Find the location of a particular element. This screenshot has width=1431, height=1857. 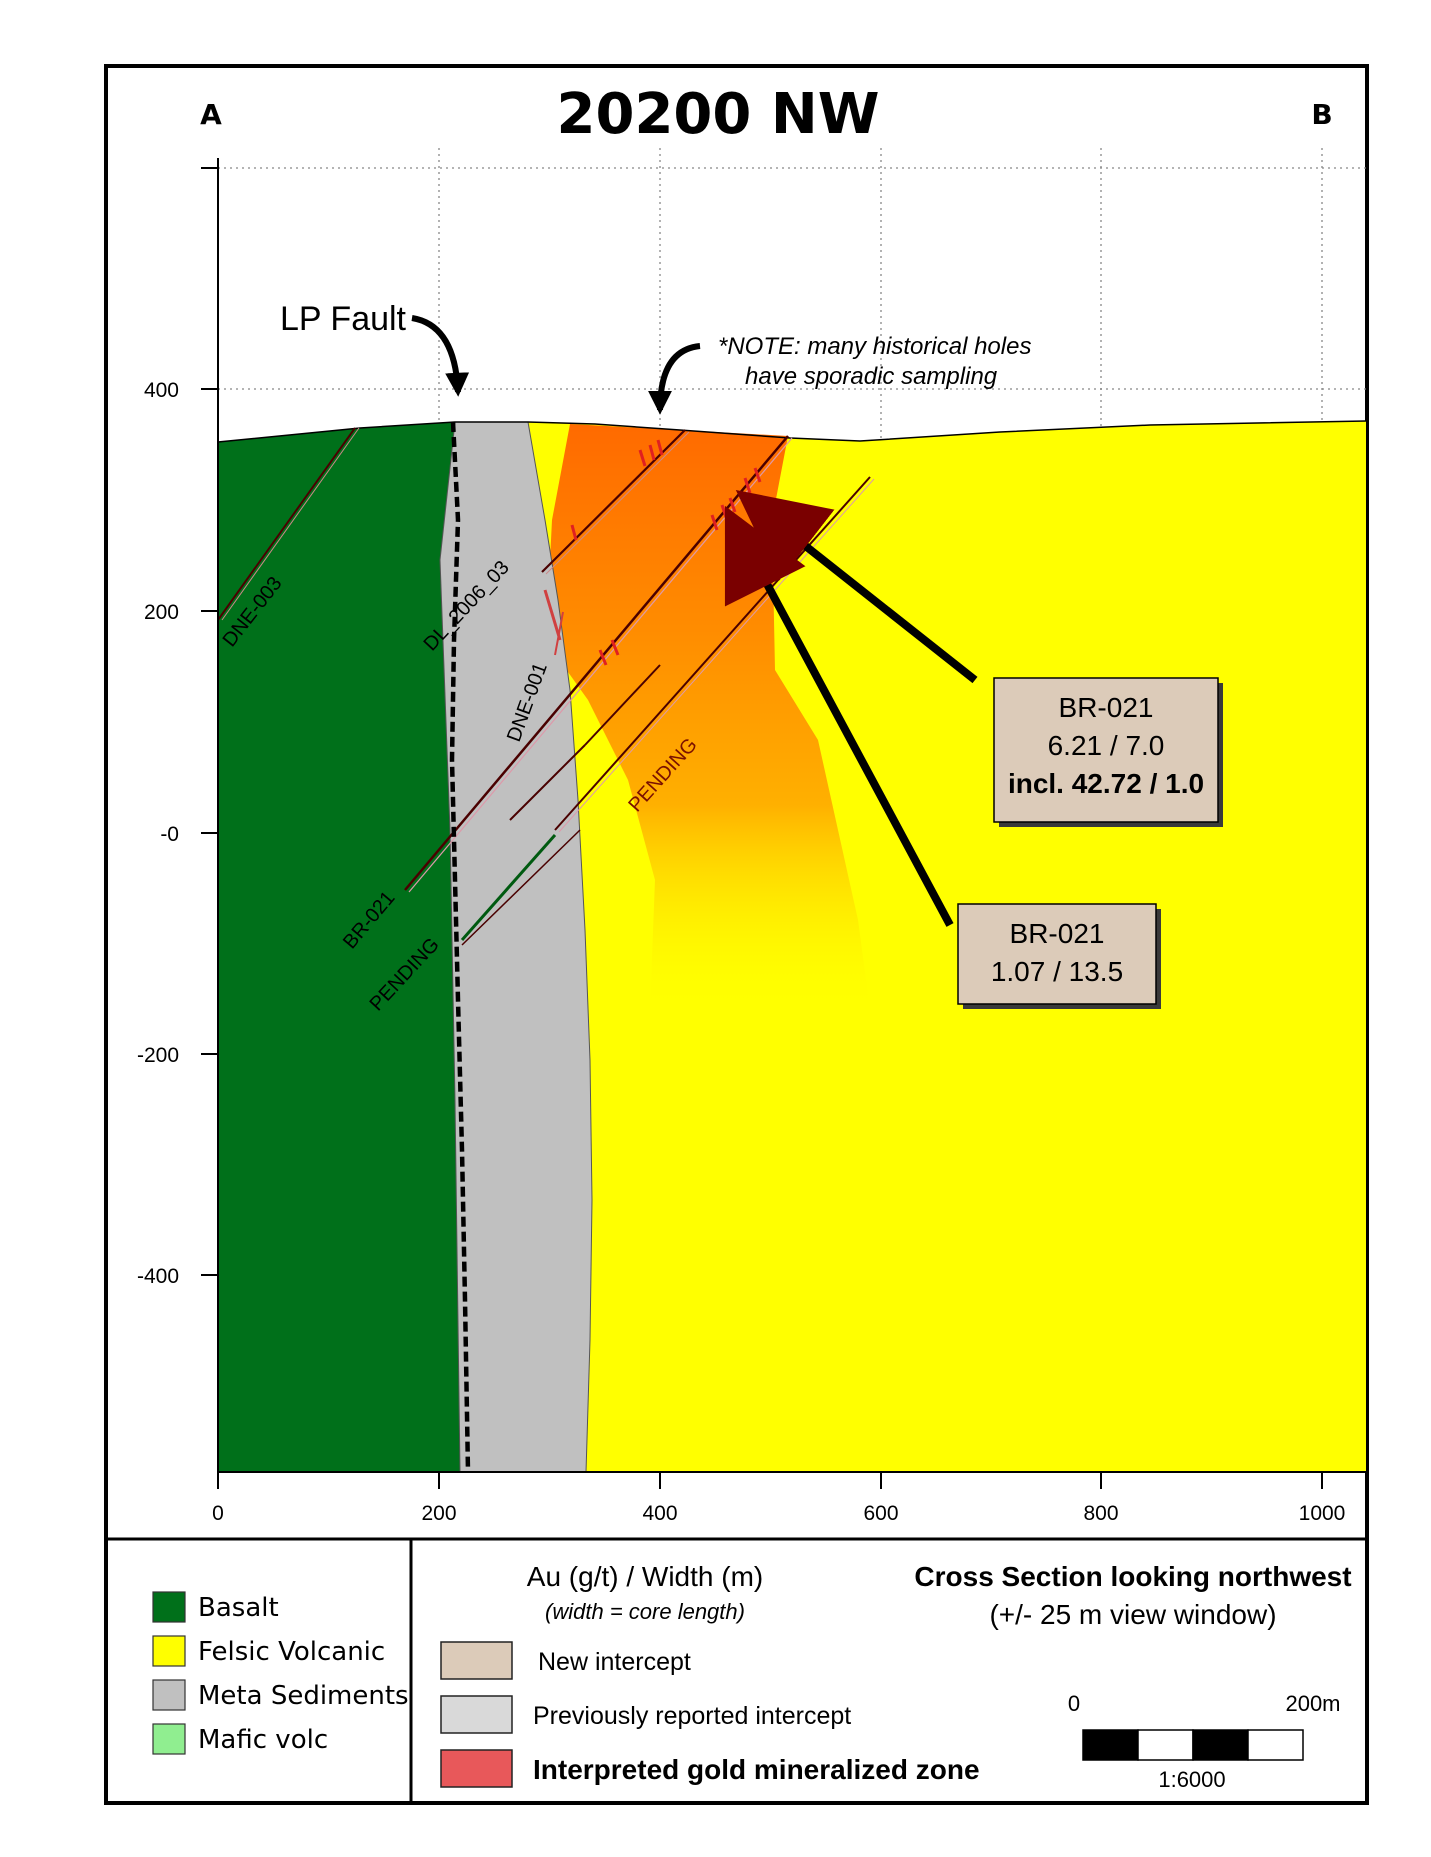

y-tick-label: -0 is located at coordinates (169, 834).